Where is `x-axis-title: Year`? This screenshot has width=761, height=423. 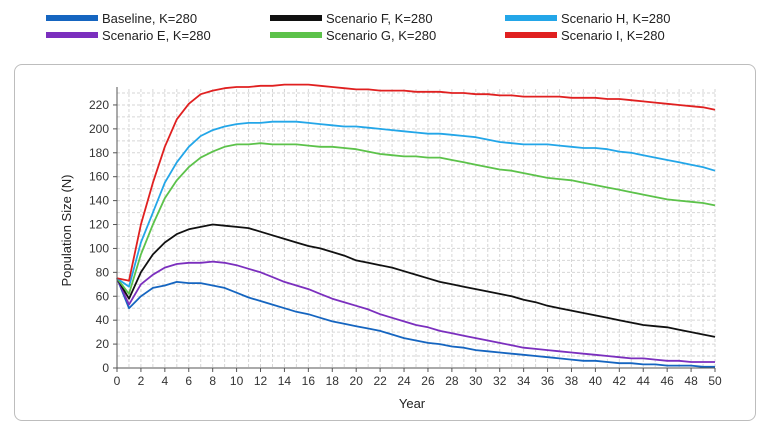
x-axis-title: Year is located at coordinates (412, 403).